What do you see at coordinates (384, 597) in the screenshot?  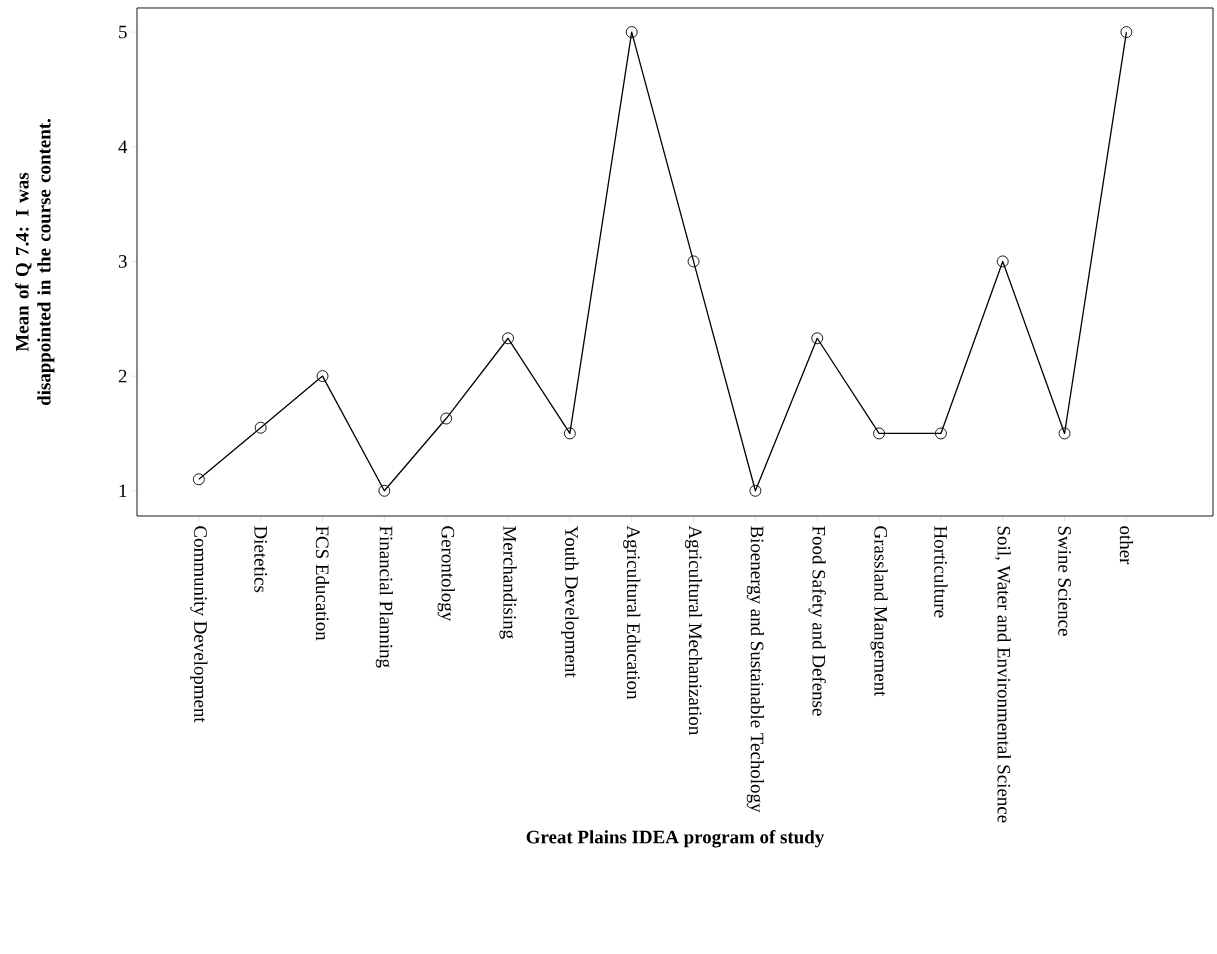 I see `x-tick-label: Financial Planning` at bounding box center [384, 597].